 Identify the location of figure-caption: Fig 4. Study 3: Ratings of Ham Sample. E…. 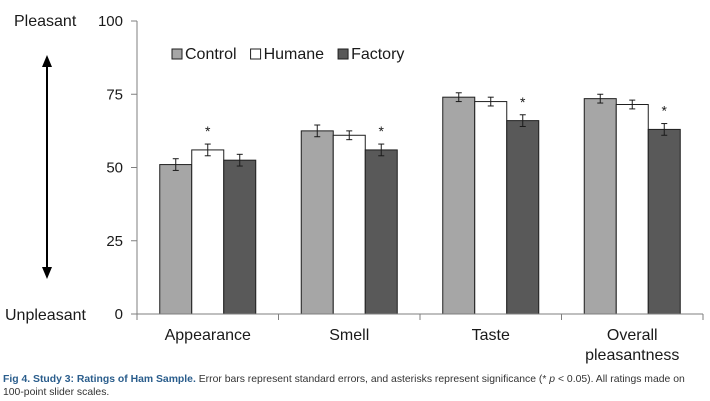
(355, 386).